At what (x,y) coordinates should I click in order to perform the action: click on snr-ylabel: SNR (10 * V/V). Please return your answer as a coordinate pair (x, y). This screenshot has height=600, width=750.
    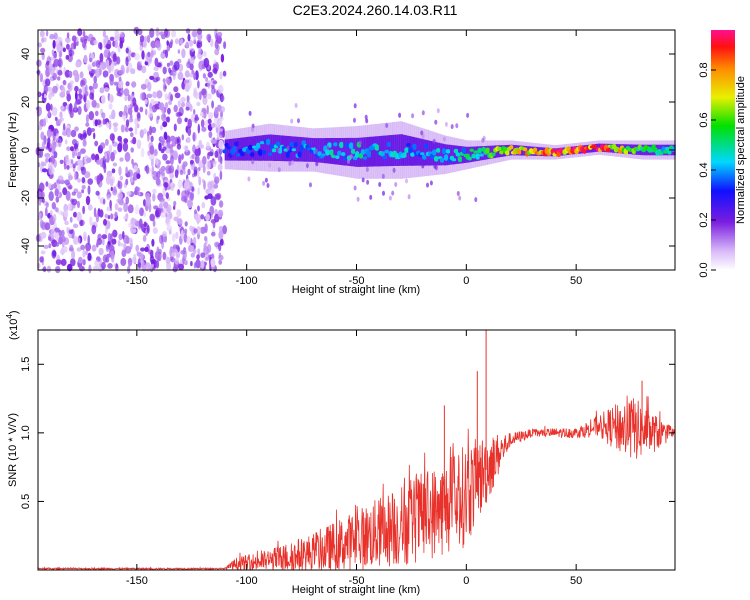
    Looking at the image, I should click on (13, 450).